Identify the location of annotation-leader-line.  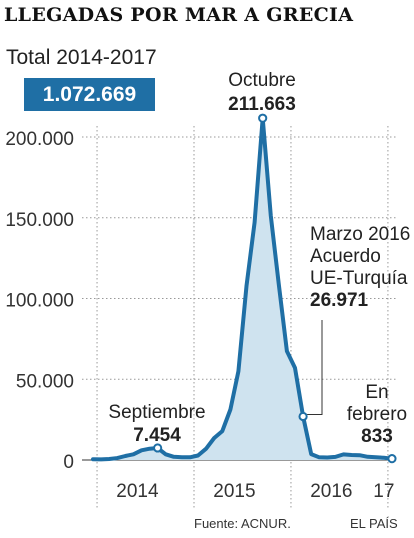
(315, 367).